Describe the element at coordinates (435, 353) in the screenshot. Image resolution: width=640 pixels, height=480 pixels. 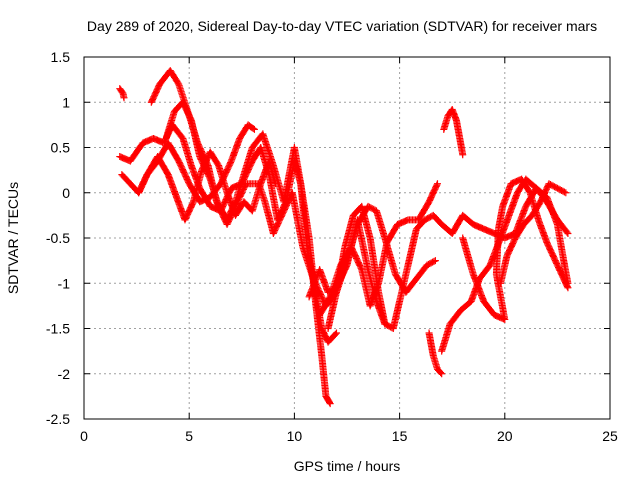
I see `series-track-k` at that location.